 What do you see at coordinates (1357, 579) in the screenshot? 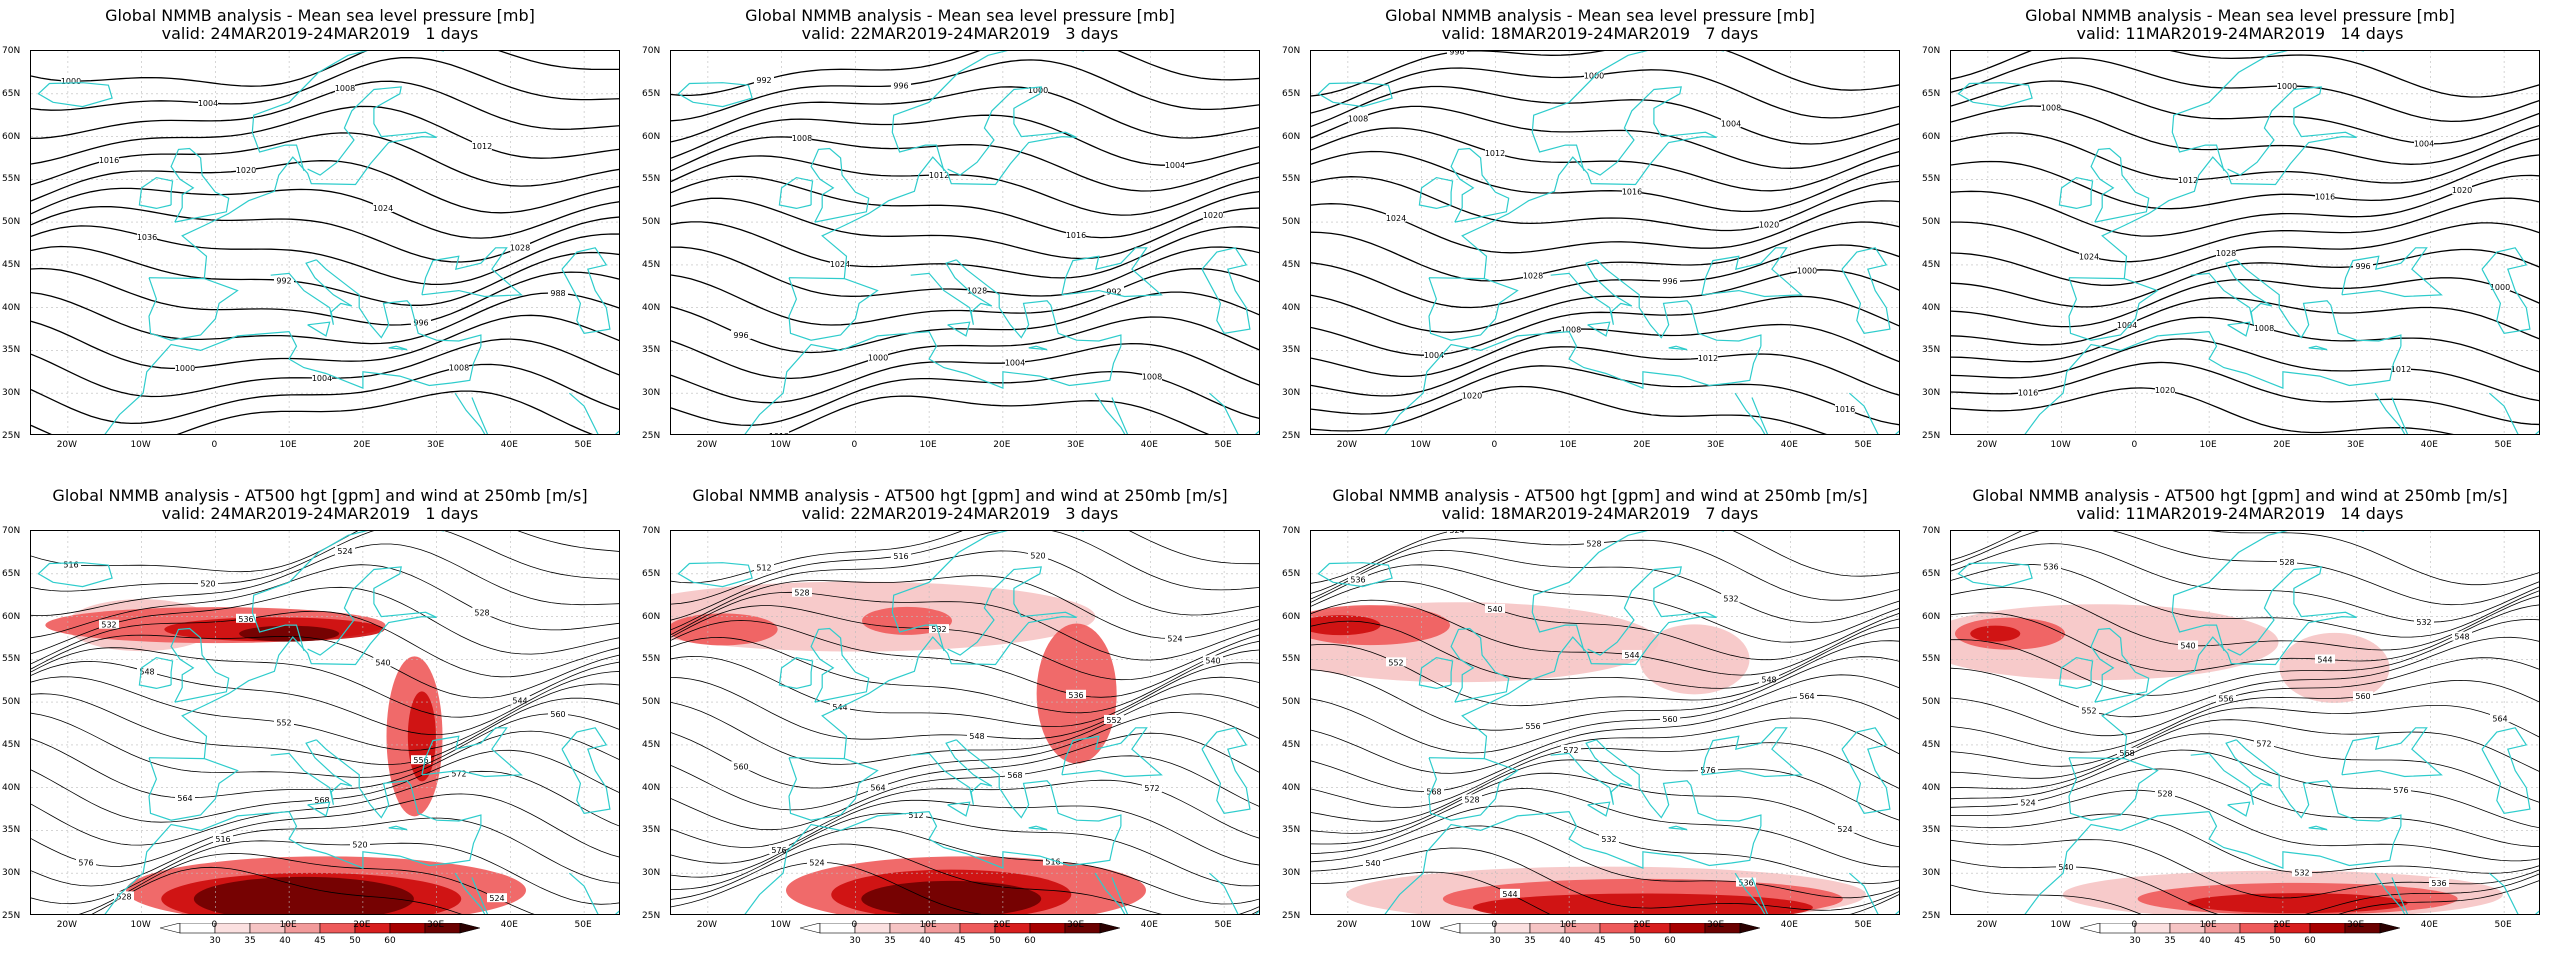
I see `isoline-label: 536` at bounding box center [1357, 579].